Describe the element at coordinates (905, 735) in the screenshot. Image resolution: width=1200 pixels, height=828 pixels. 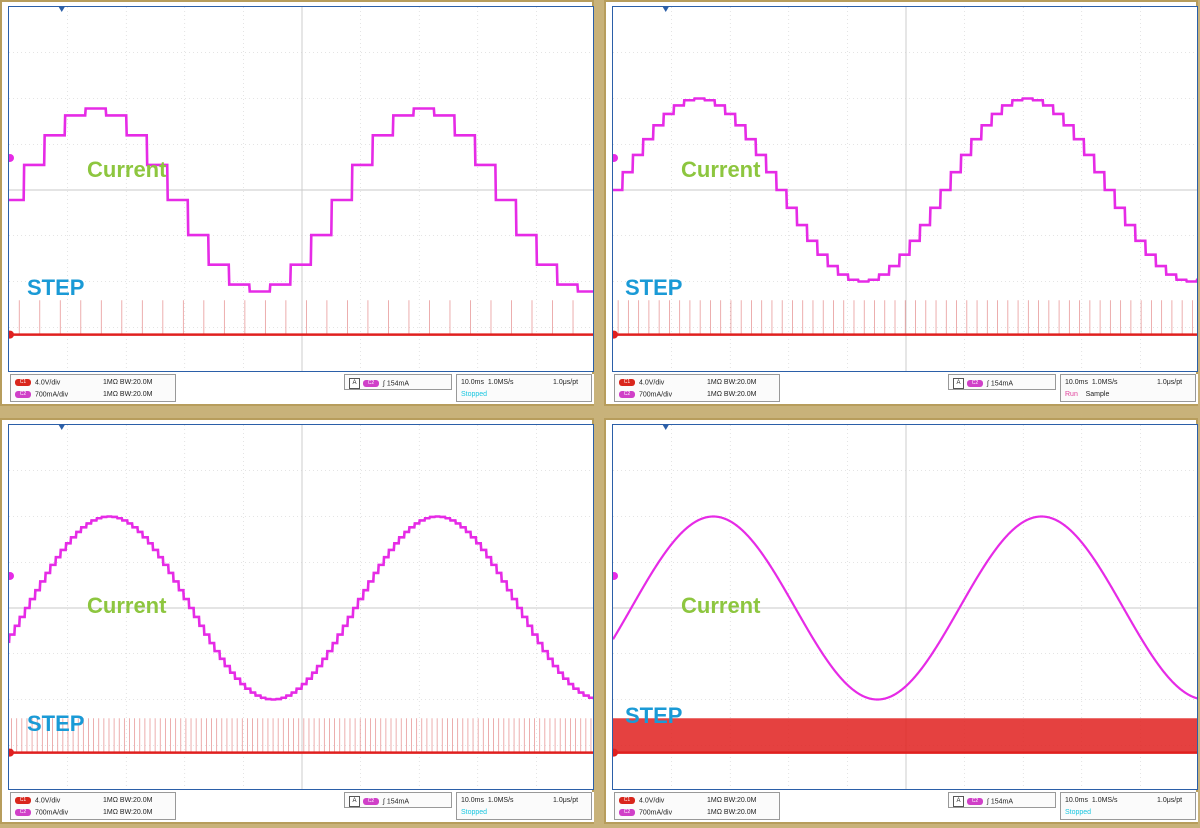
I see `step-pulse-band` at that location.